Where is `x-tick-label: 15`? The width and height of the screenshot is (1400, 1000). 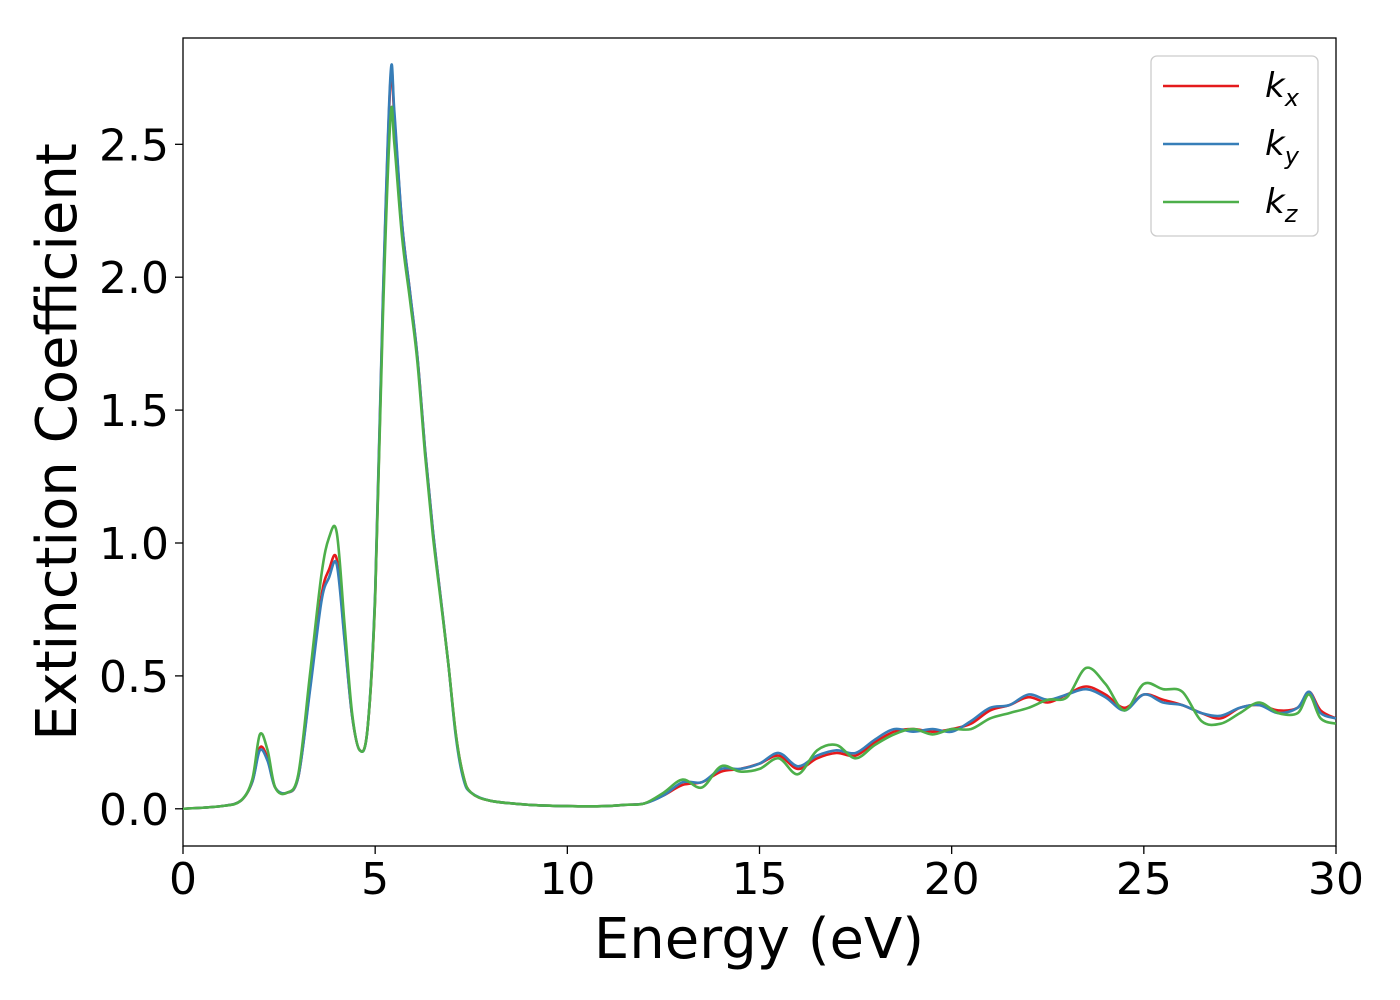 x-tick-label: 15 is located at coordinates (760, 879).